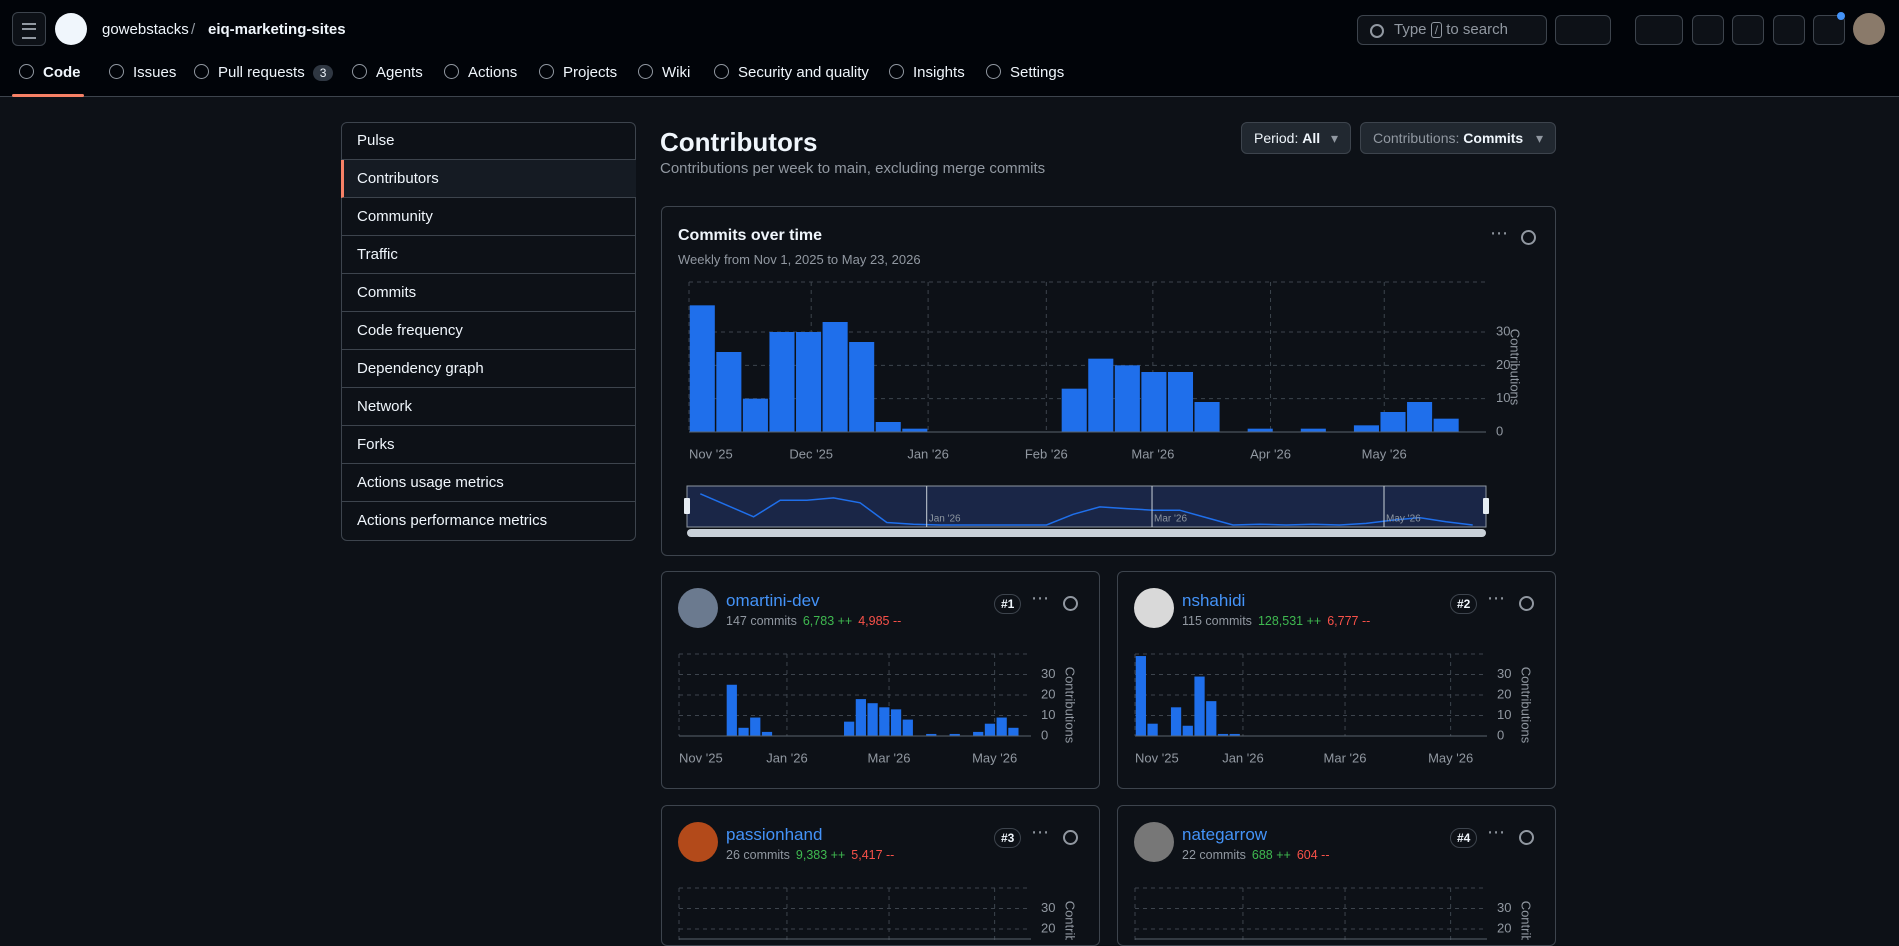 The image size is (1899, 946). Describe the element at coordinates (1416, 138) in the screenshot. I see `button-label: Contributions:` at that location.